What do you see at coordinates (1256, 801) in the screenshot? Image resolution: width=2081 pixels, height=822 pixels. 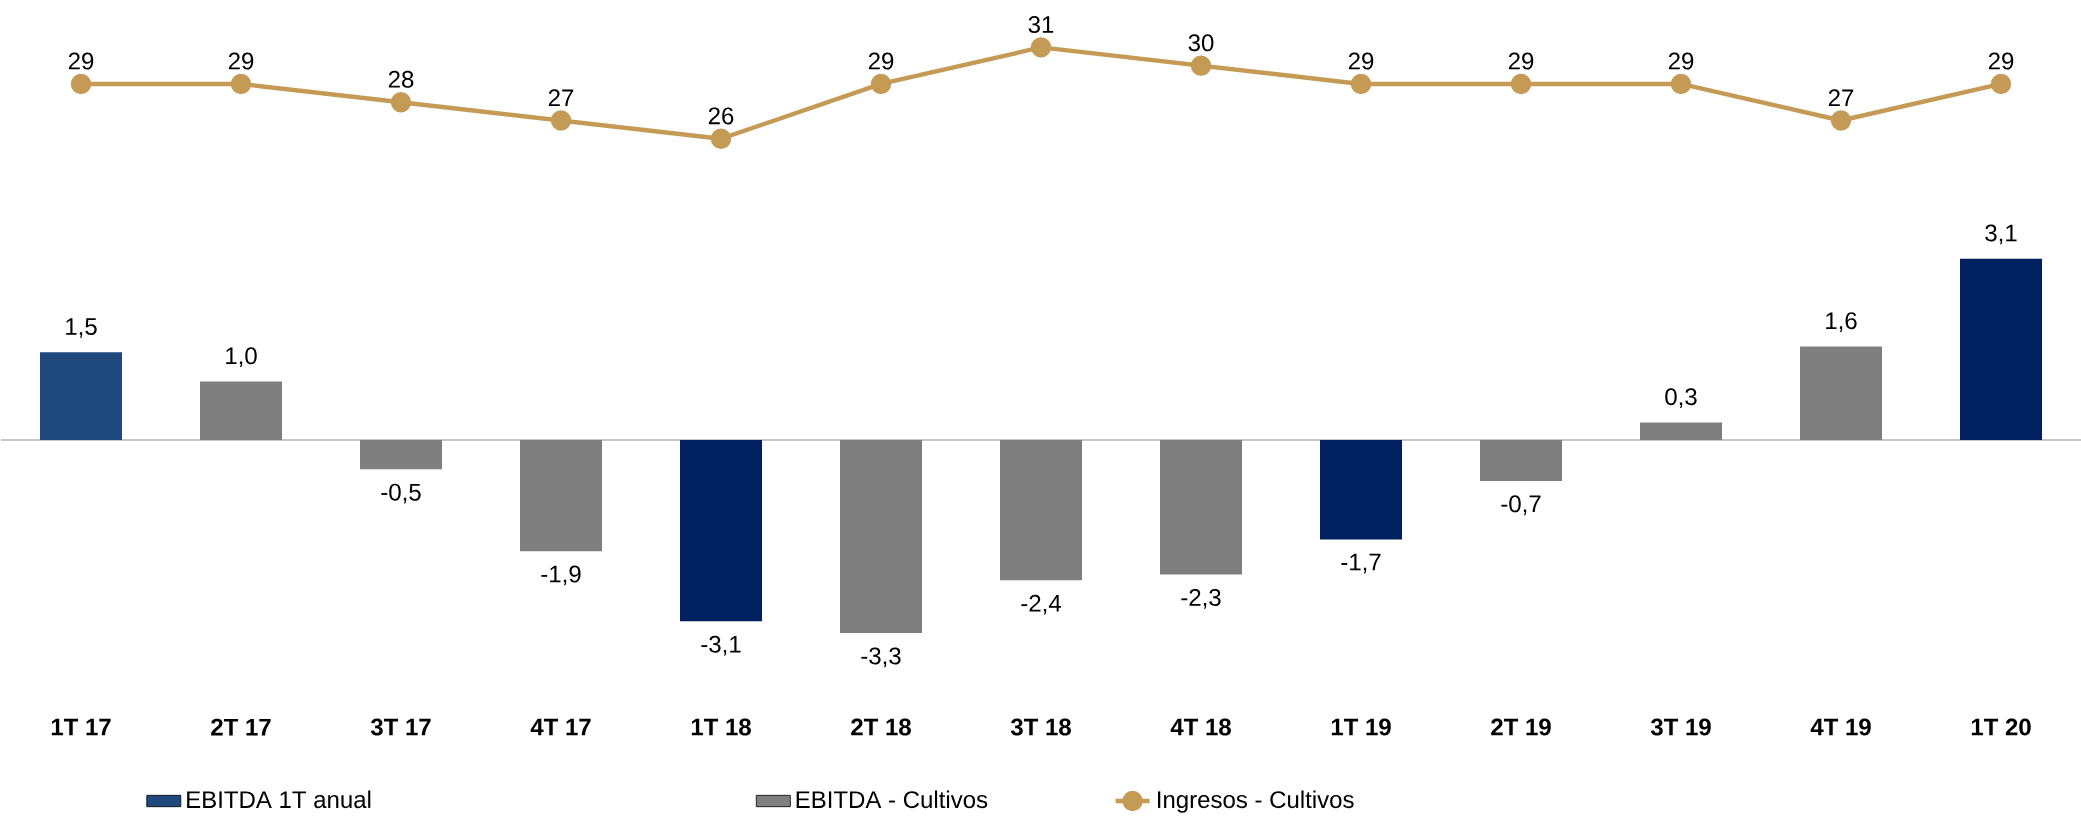 I see `legend-label: Ingresos - Cultivos` at bounding box center [1256, 801].